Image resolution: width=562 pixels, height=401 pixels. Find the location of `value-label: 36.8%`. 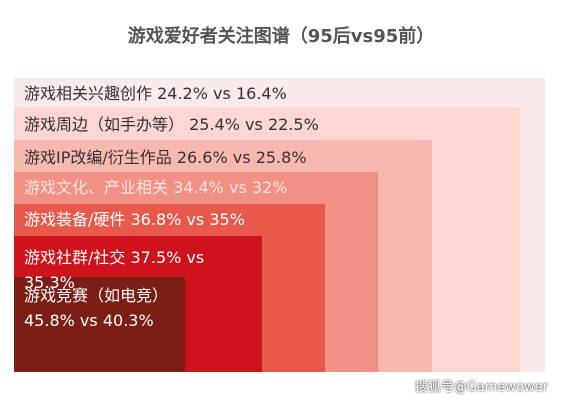

value-label: 36.8% is located at coordinates (156, 219).